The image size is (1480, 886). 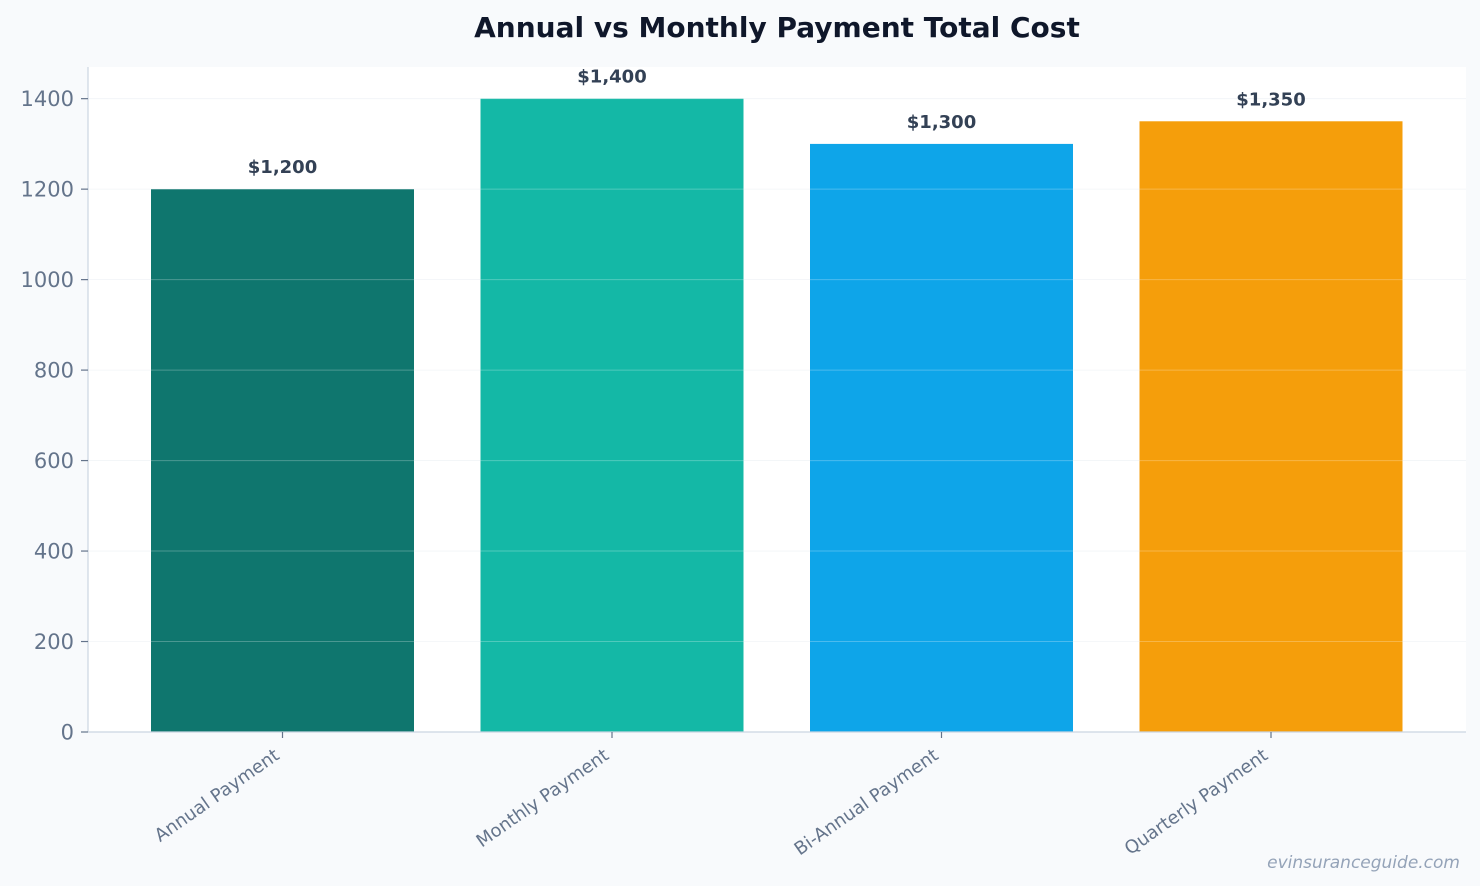 What do you see at coordinates (1270, 99) in the screenshot?
I see `data-label: $1,350` at bounding box center [1270, 99].